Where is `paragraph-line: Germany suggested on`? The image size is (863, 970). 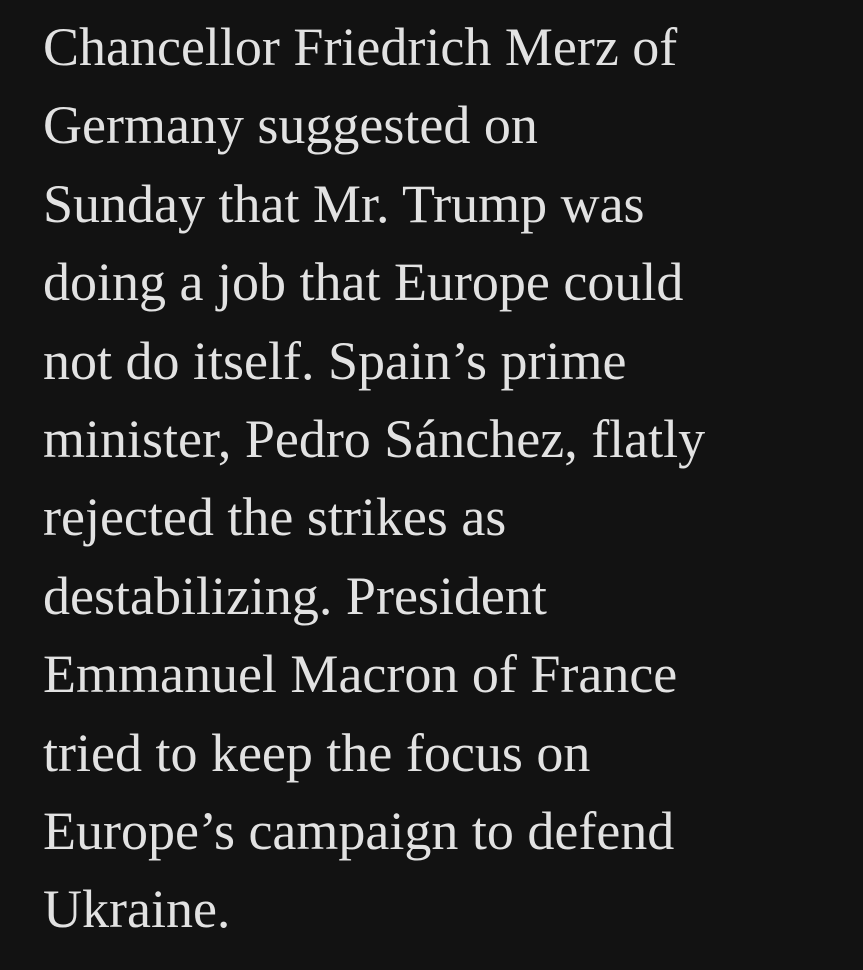 paragraph-line: Germany suggested on is located at coordinates (290, 125).